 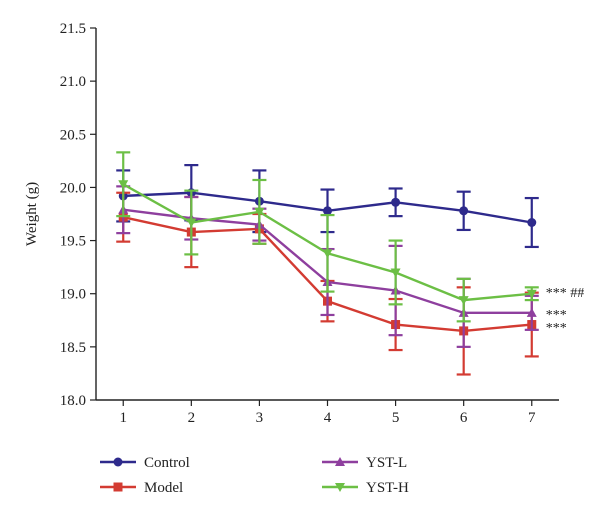 I want to click on x-tick-label: 7, so click(x=532, y=418).